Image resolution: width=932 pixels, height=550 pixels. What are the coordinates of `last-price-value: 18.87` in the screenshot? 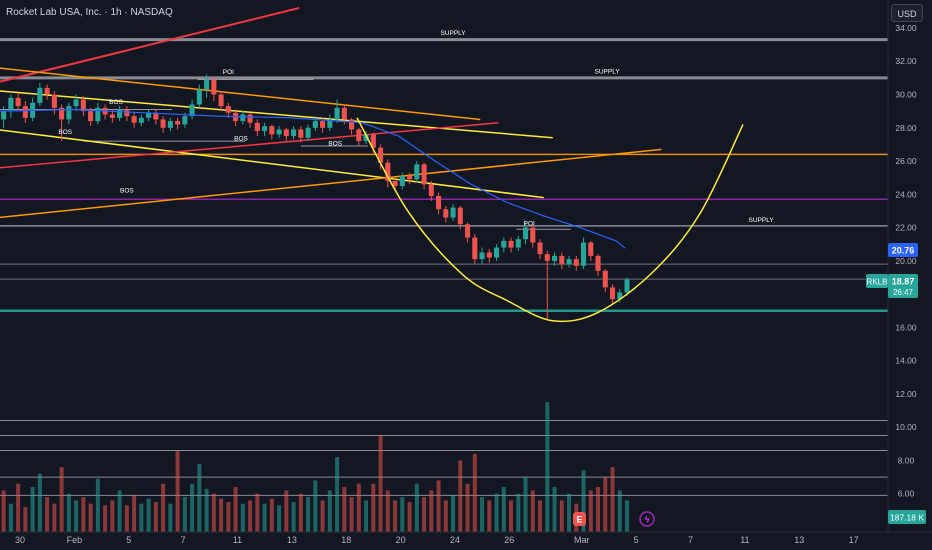 It's located at (903, 282).